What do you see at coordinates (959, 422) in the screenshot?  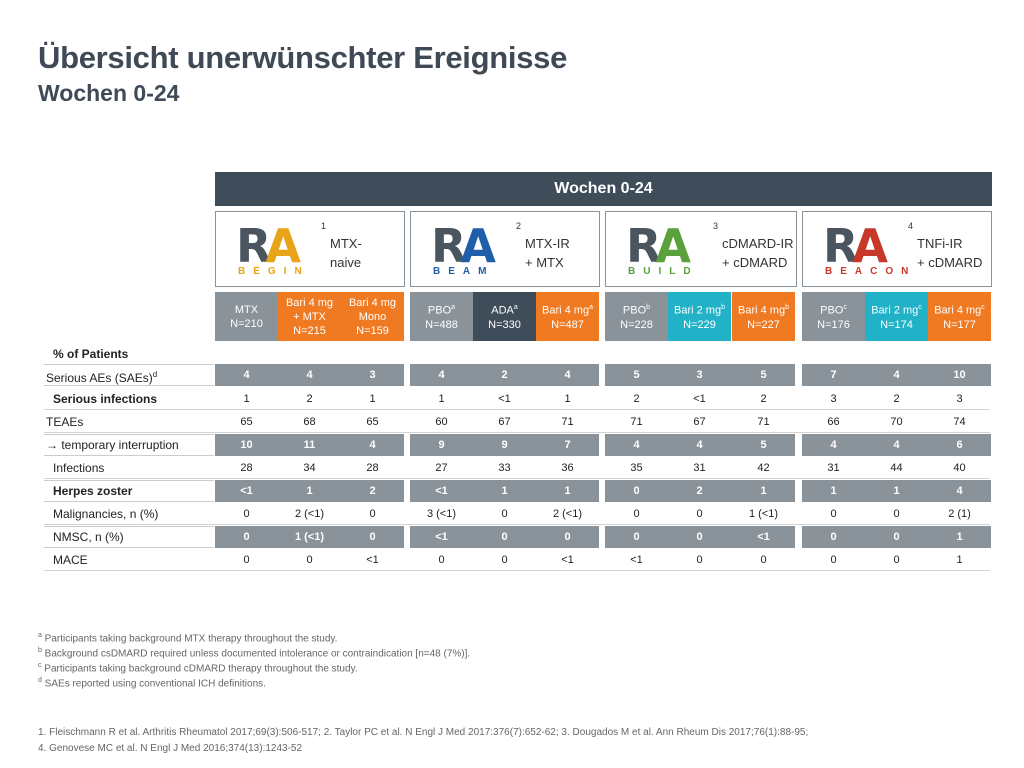 I see `table-cell: 74` at bounding box center [959, 422].